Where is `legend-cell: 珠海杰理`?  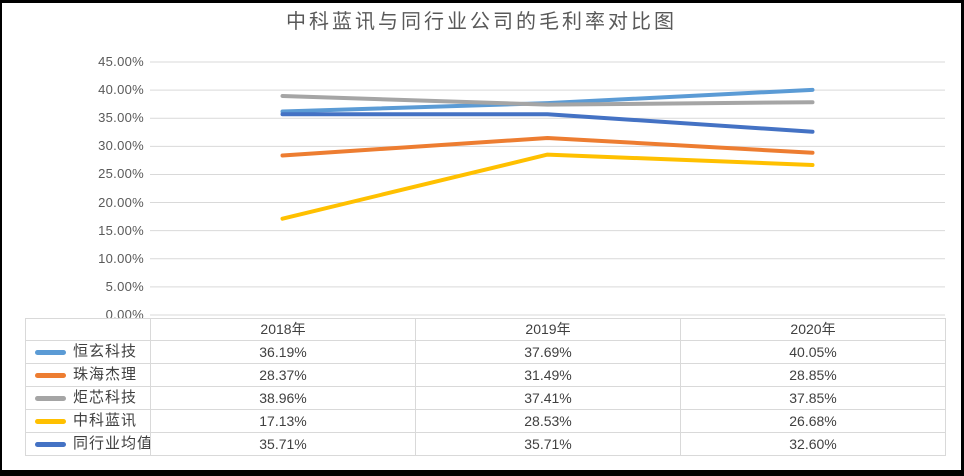 legend-cell: 珠海杰理 is located at coordinates (88, 375).